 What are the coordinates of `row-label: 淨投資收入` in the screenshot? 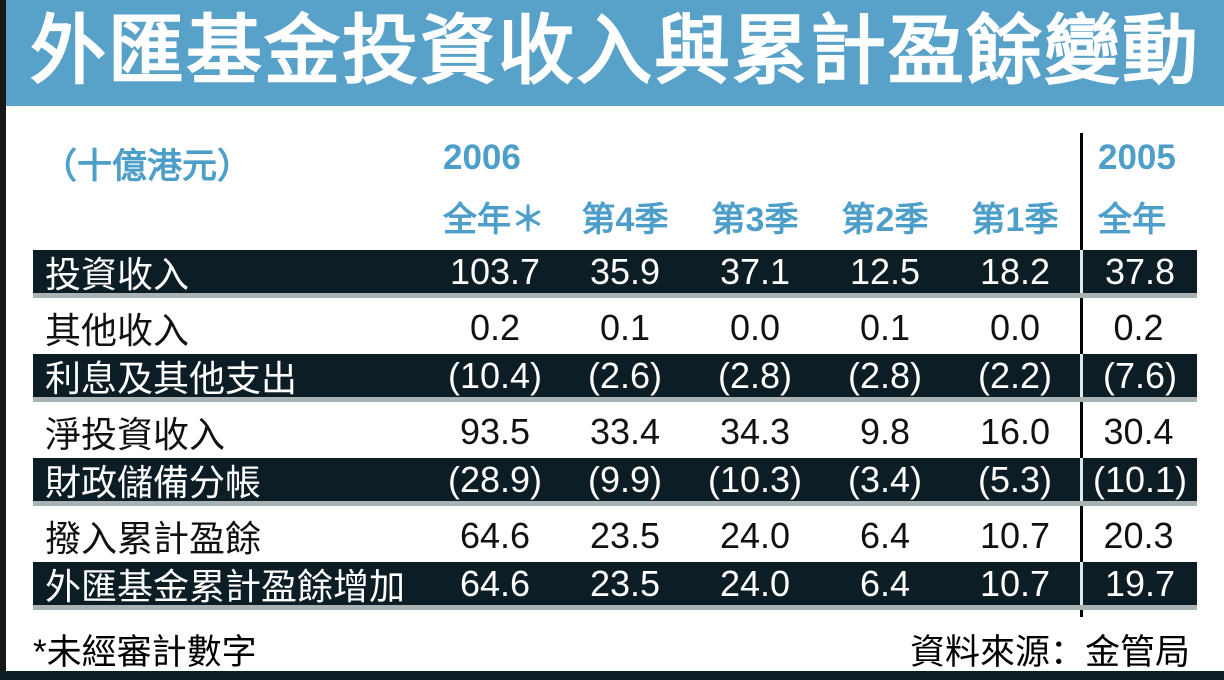 It's located at (135, 434).